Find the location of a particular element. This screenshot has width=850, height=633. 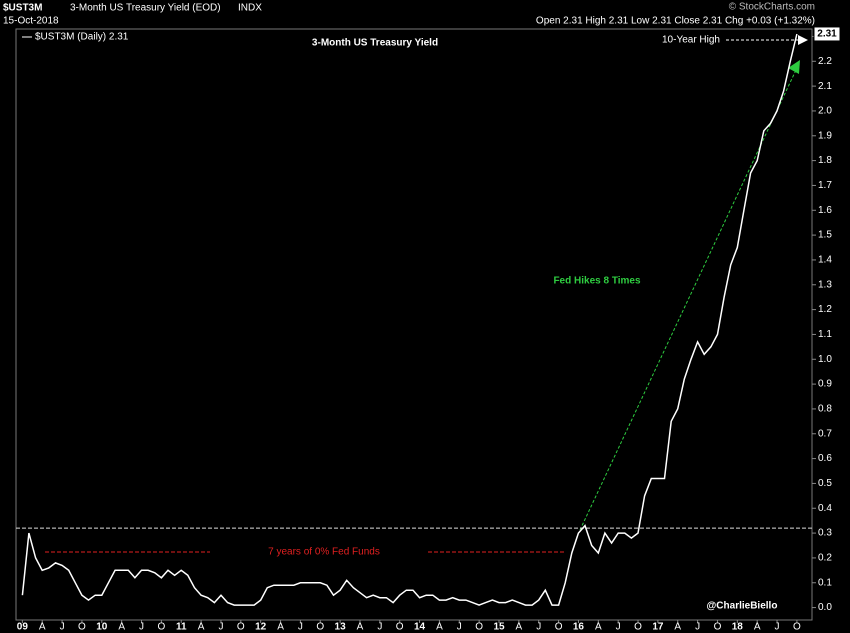

y-tick-label: 0.9 is located at coordinates (825, 384).